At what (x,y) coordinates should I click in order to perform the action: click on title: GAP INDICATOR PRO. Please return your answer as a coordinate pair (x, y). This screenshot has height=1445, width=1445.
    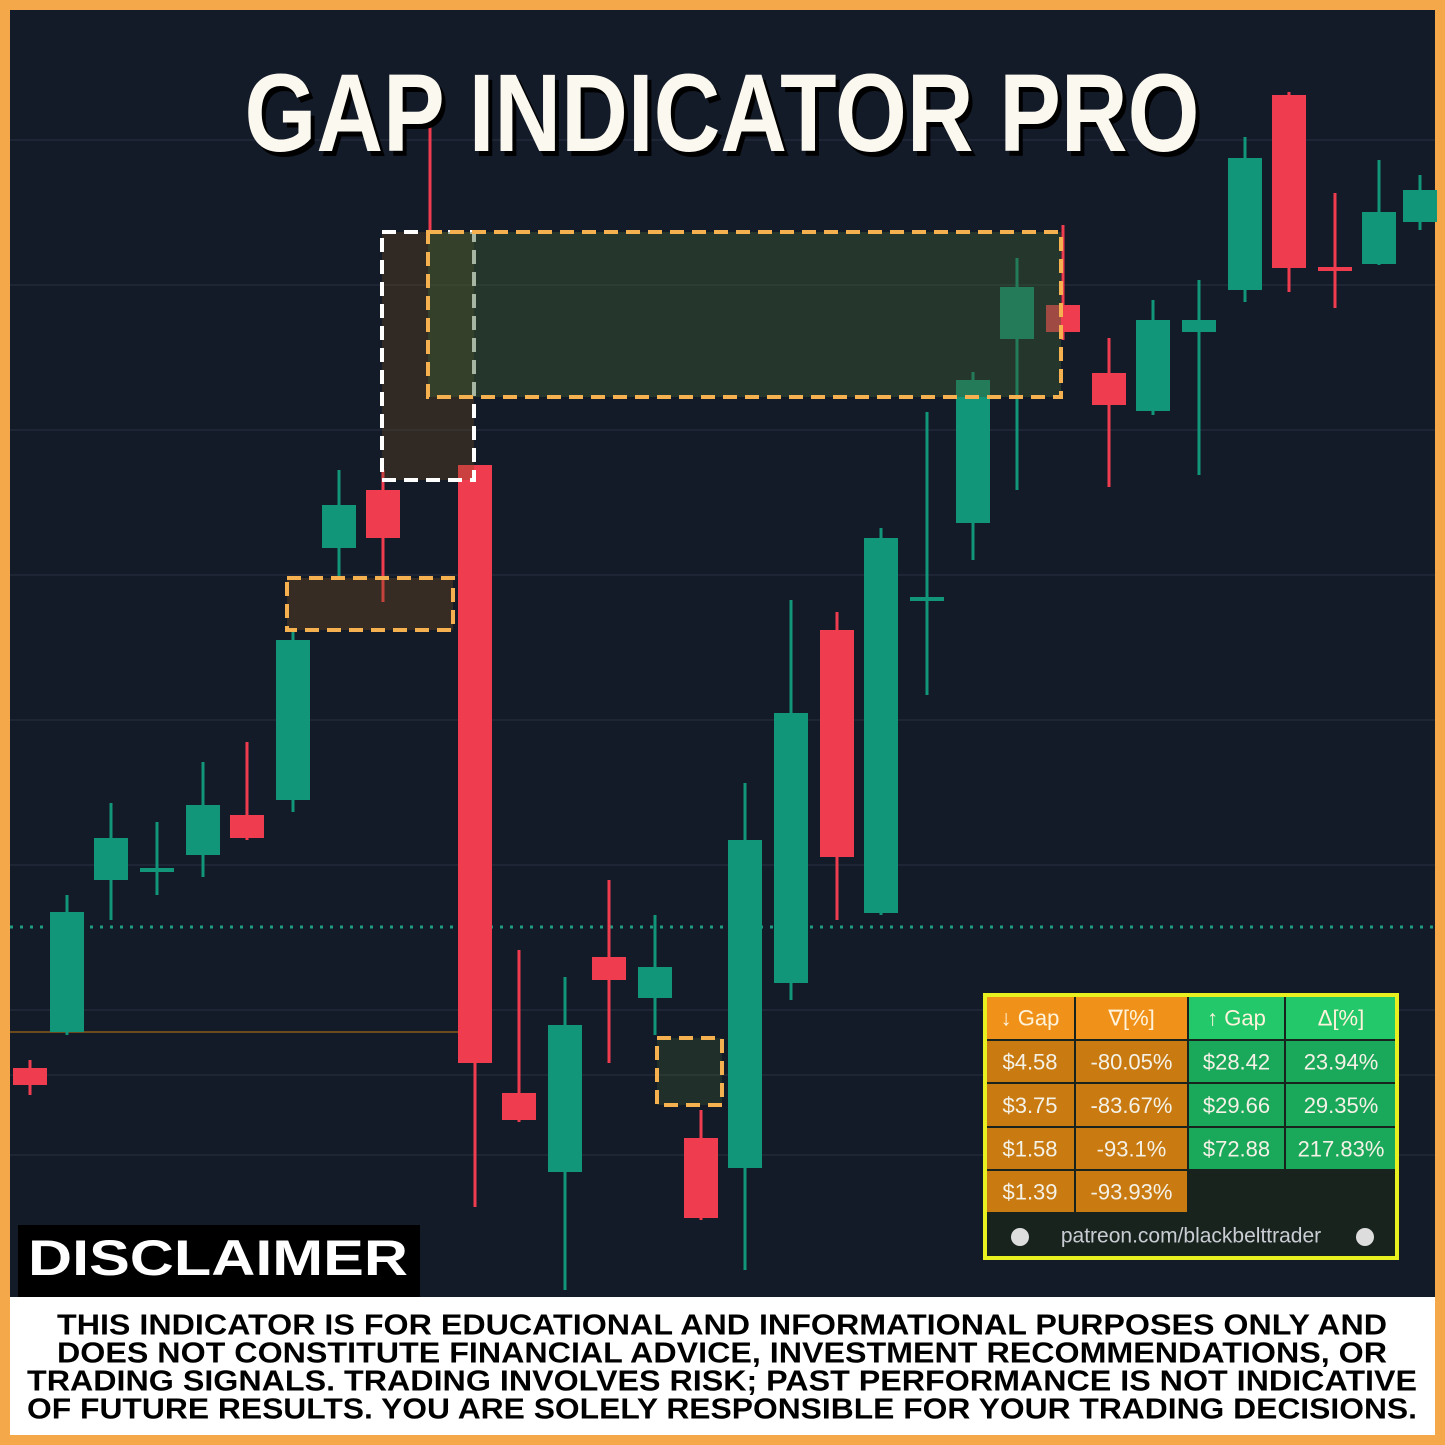
    Looking at the image, I should click on (722, 113).